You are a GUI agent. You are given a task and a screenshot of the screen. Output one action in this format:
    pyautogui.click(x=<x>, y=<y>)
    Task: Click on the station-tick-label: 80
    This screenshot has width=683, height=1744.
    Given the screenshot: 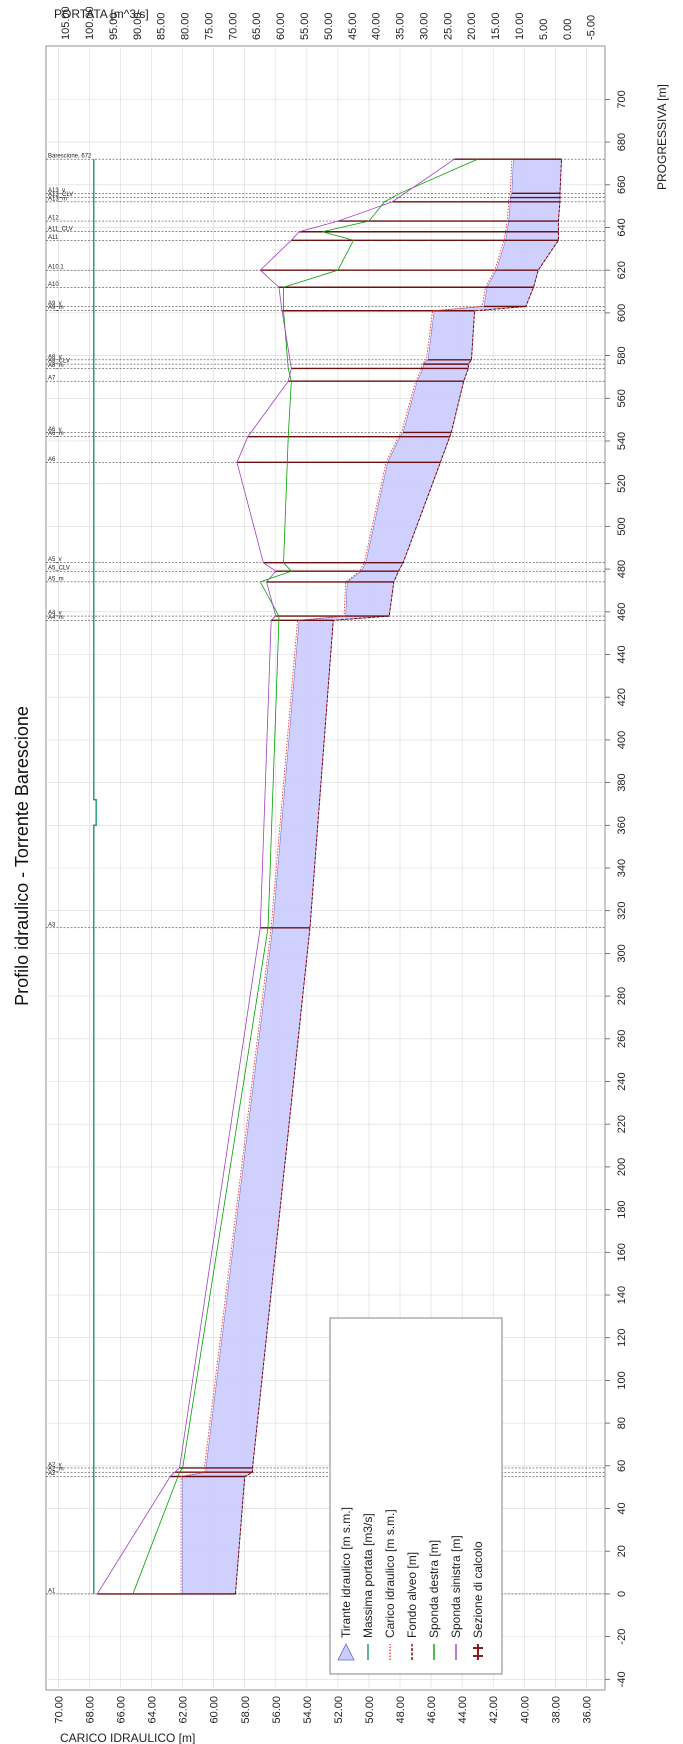 What is the action you would take?
    pyautogui.click(x=622, y=1423)
    